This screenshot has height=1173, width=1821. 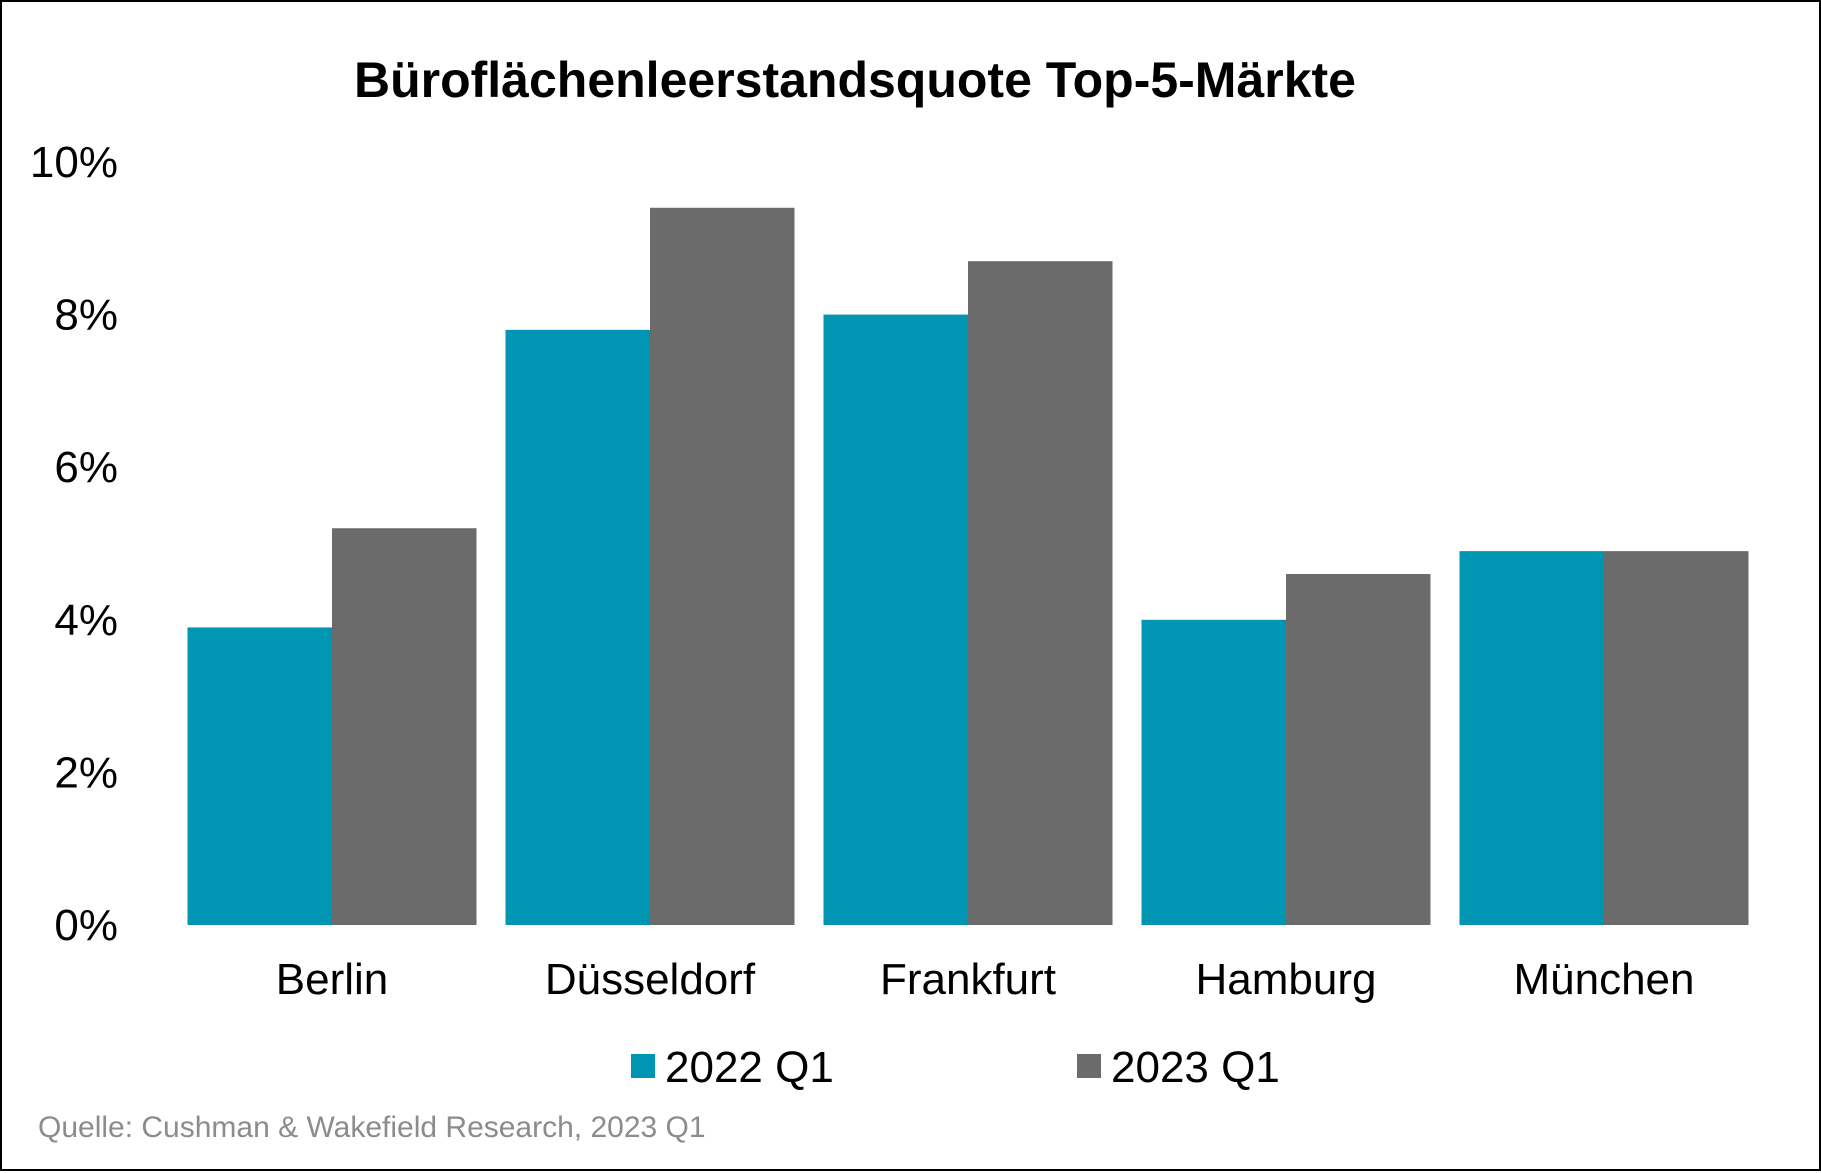 What do you see at coordinates (1213, 772) in the screenshot?
I see `bar-hamburg-2022-q1` at bounding box center [1213, 772].